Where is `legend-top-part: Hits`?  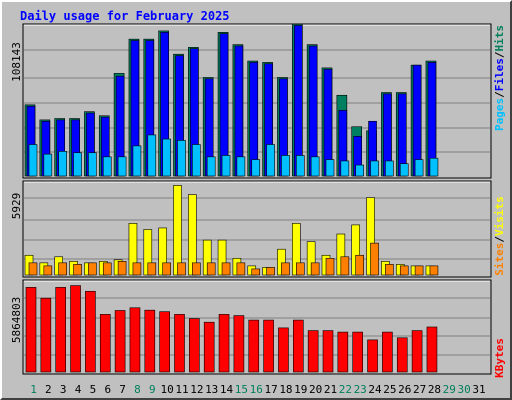
legend-top-part: Hits is located at coordinates (499, 38).